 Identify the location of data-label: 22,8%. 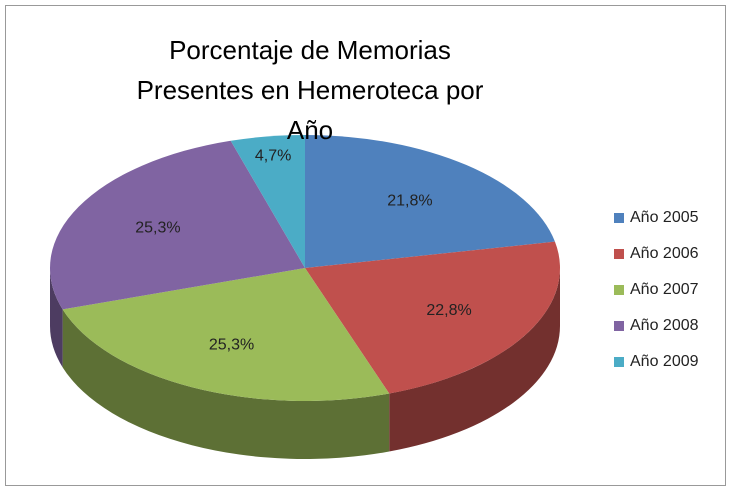
(448, 310).